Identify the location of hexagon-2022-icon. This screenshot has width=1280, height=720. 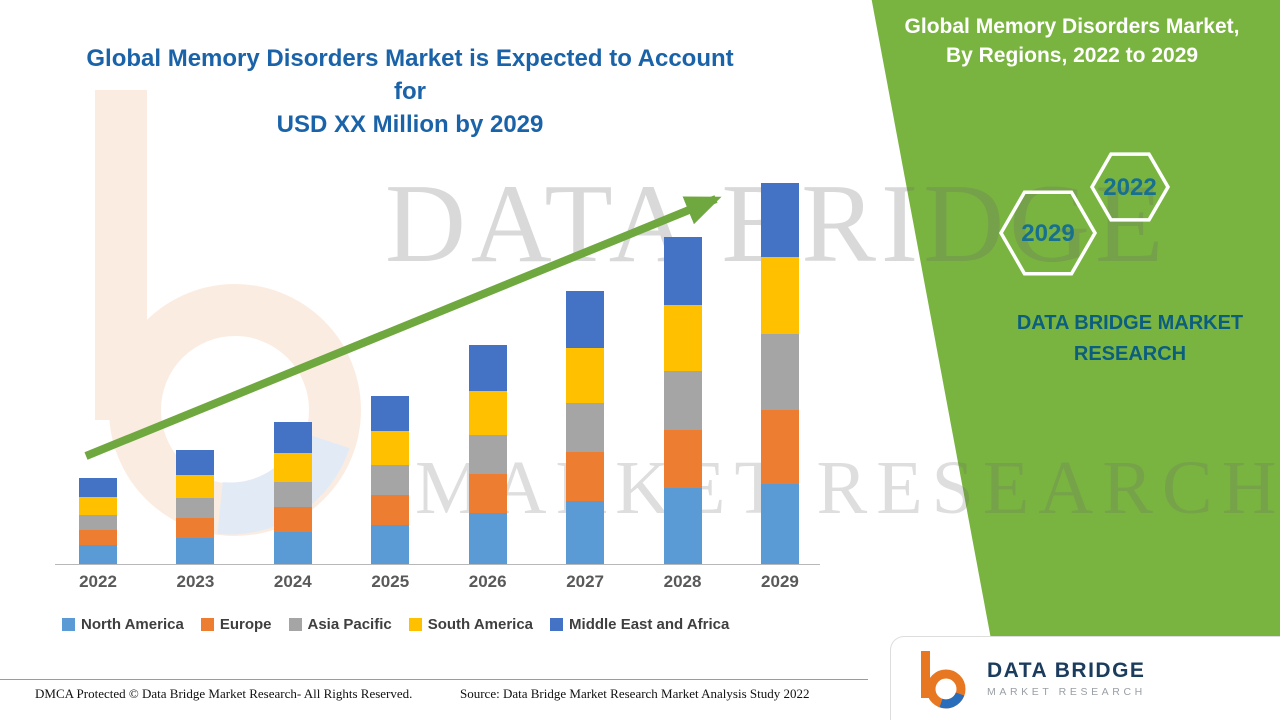
(1130, 187).